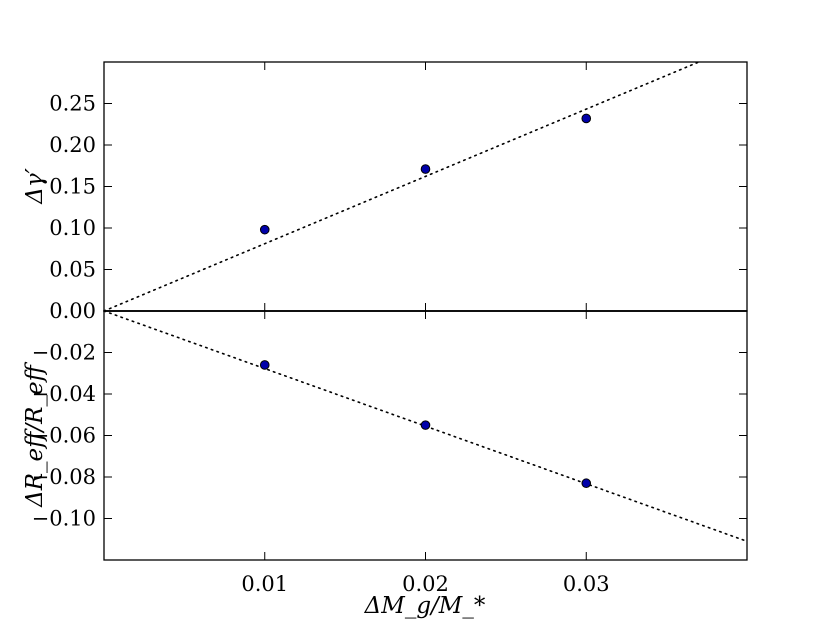 Image resolution: width=830 pixels, height=623 pixels. Describe the element at coordinates (72, 228) in the screenshot. I see `gamma-ytick-label: 0.10` at that location.